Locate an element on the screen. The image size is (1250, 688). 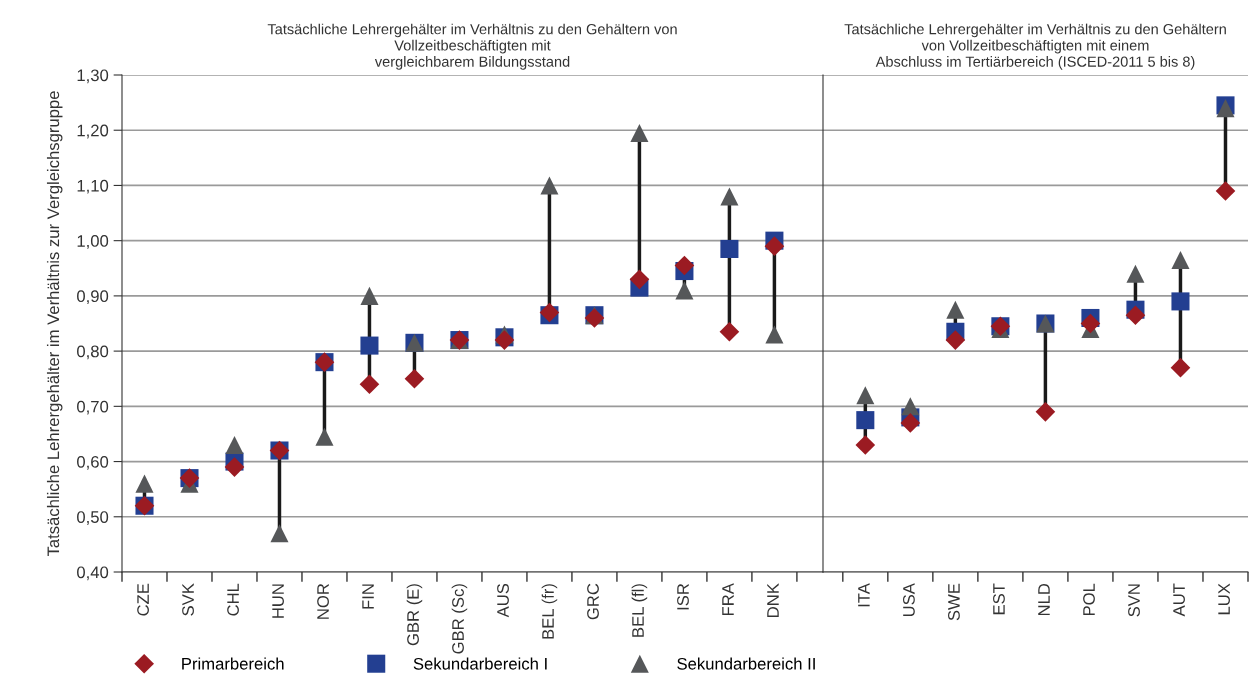
x-tick-label: BEL (fr) is located at coordinates (549, 611).